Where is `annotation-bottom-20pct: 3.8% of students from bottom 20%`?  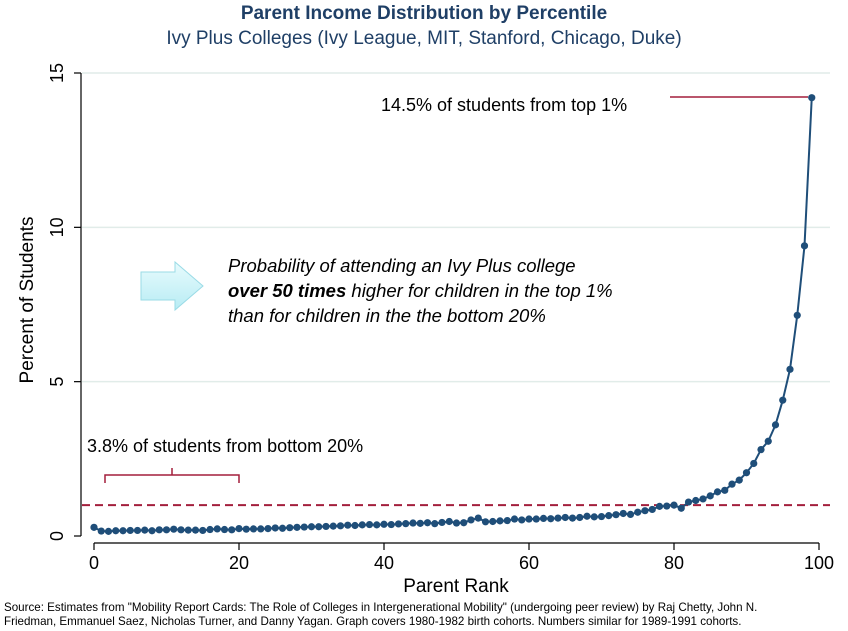
annotation-bottom-20pct: 3.8% of students from bottom 20% is located at coordinates (225, 446).